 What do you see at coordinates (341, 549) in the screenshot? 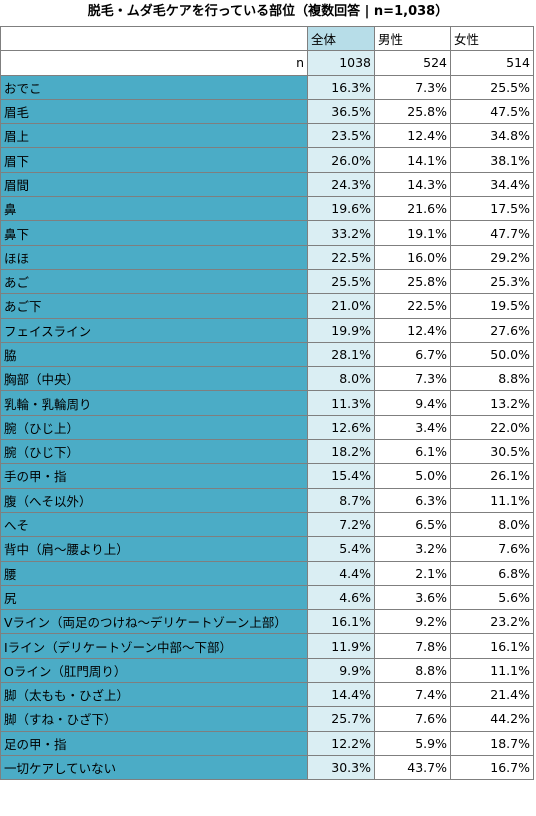
I see `cell-total: 5.4%` at bounding box center [341, 549].